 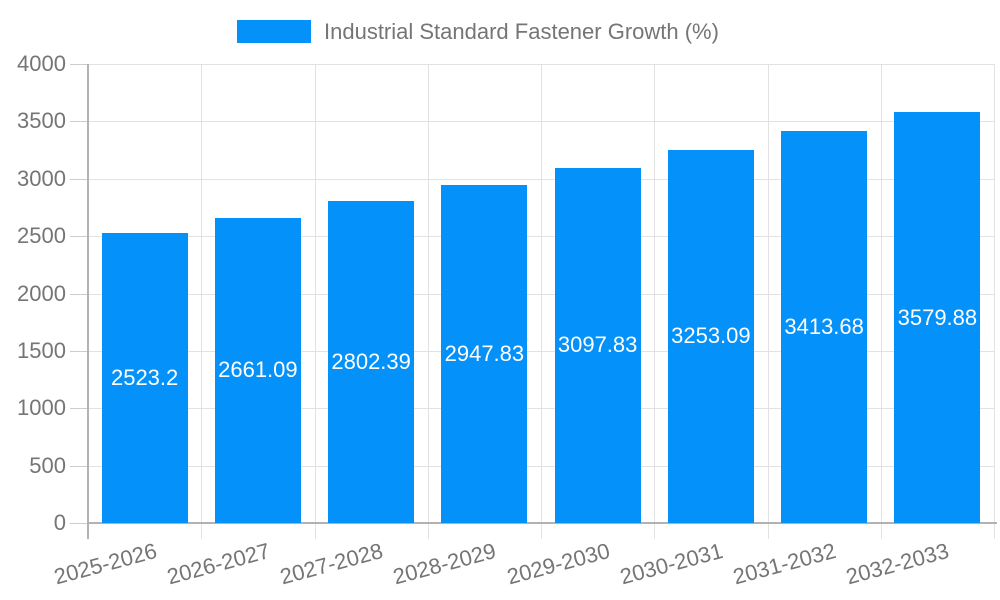 I want to click on y-axis-line, so click(x=88, y=301).